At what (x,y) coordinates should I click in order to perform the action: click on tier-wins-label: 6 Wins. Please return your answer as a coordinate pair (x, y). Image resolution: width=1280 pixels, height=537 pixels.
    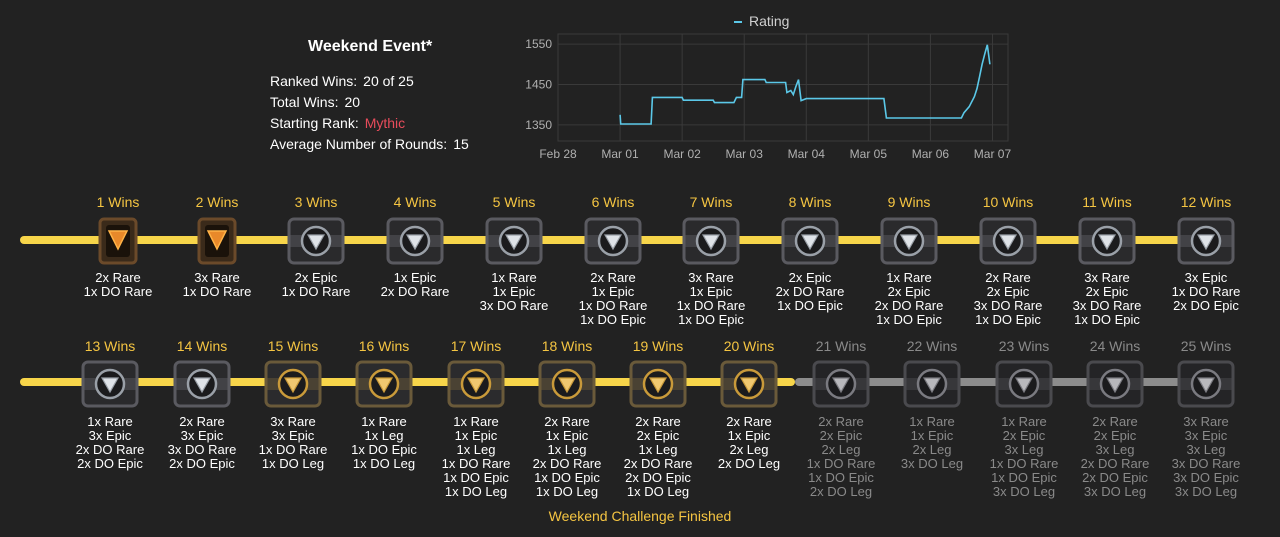
    Looking at the image, I should click on (613, 202).